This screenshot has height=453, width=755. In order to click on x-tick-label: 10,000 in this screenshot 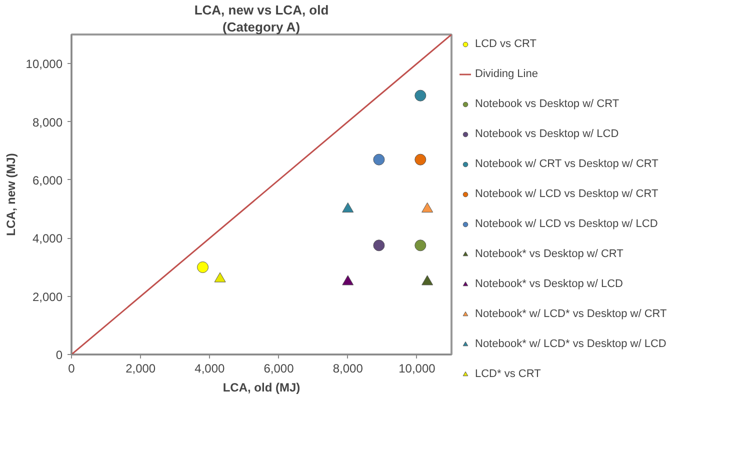, I will do `click(417, 369)`.